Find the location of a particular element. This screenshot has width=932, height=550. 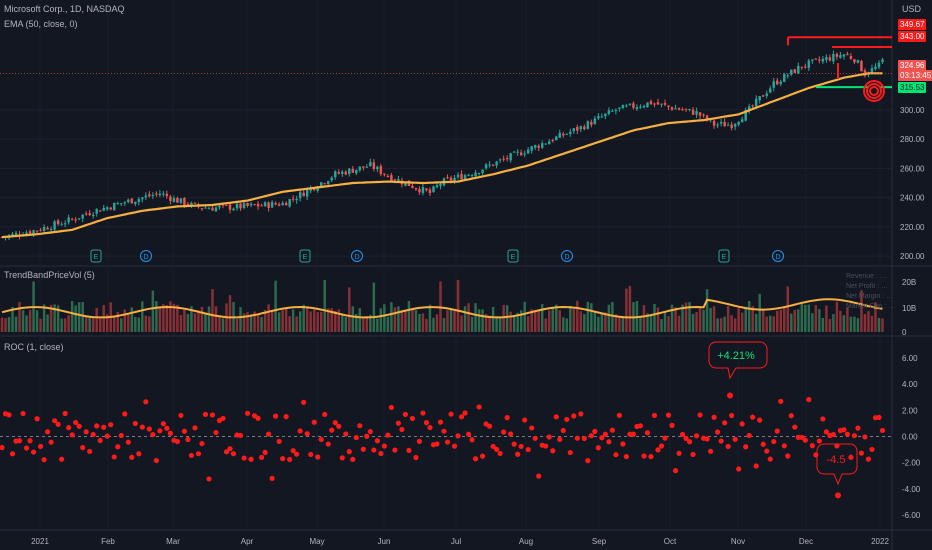

roc-tick-label: 4.00 is located at coordinates (910, 384).